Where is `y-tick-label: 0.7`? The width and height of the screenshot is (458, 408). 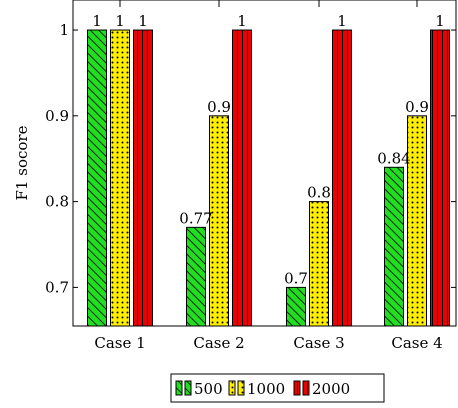
y-tick-label: 0.7 is located at coordinates (57, 287).